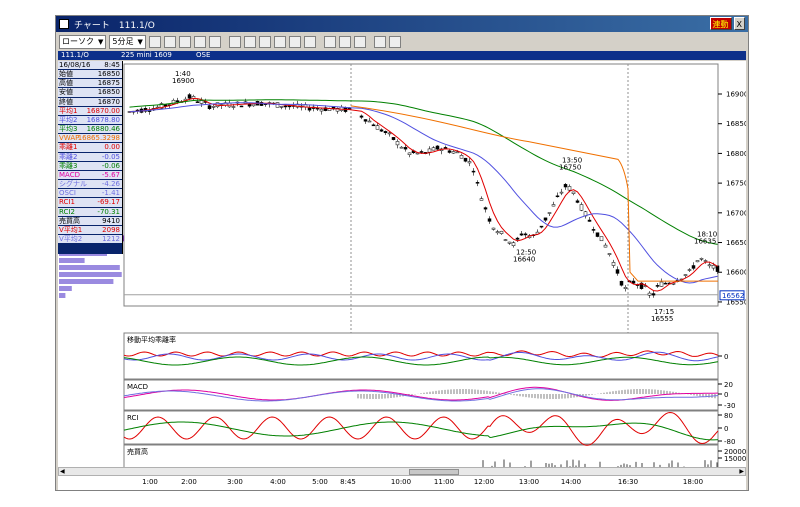 This screenshot has height=507, width=800. I want to click on line-tool-icon, so click(169, 41).